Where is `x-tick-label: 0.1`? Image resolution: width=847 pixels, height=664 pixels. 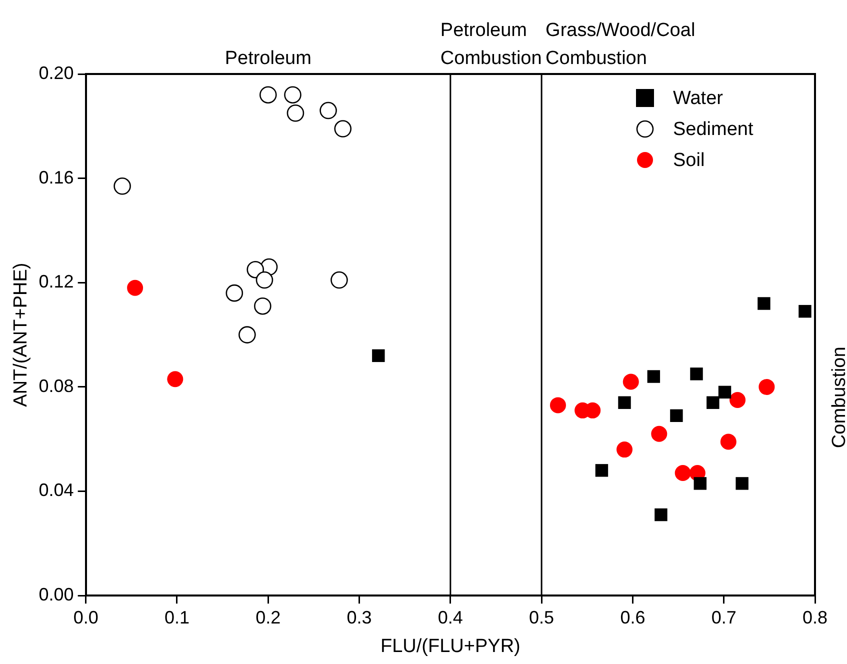 x-tick-label: 0.1 is located at coordinates (177, 617).